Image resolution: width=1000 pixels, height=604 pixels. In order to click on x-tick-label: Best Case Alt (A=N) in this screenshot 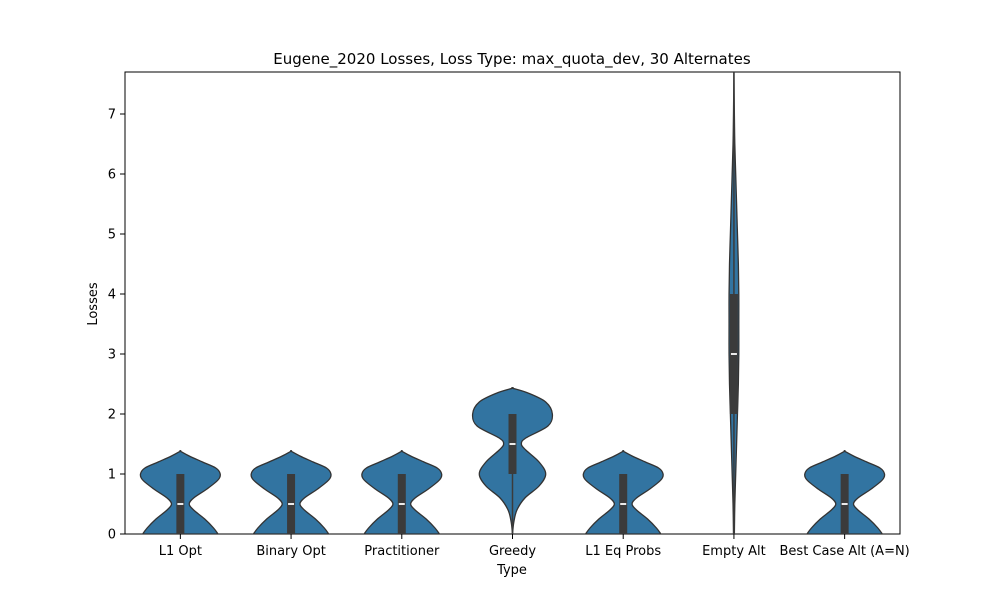, I will do `click(845, 551)`.